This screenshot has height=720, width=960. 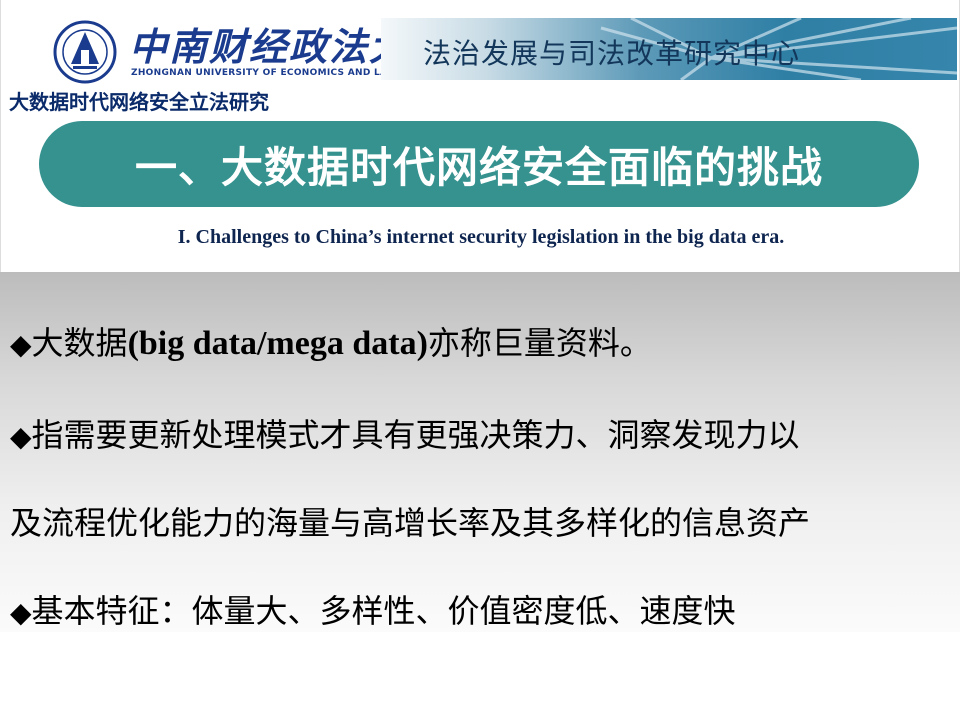 I want to click on center-name: 法治发展与司法改革研究中心, so click(x=612, y=53).